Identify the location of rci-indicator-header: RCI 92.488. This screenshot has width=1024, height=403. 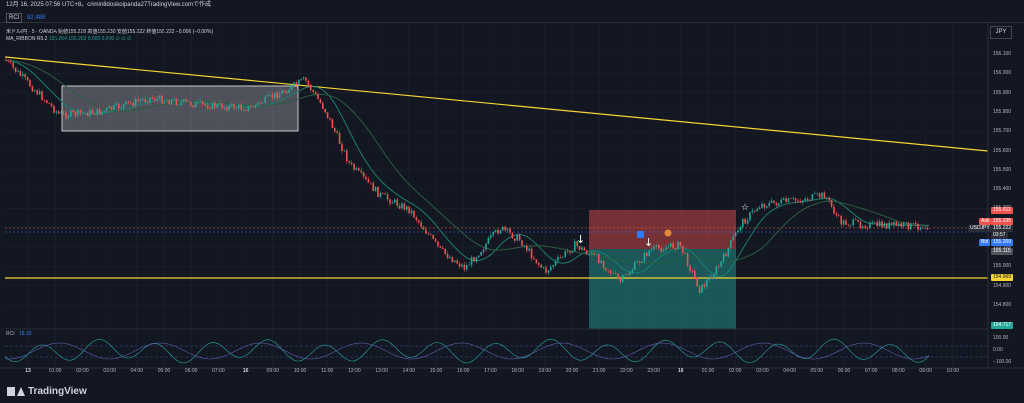
(25, 18).